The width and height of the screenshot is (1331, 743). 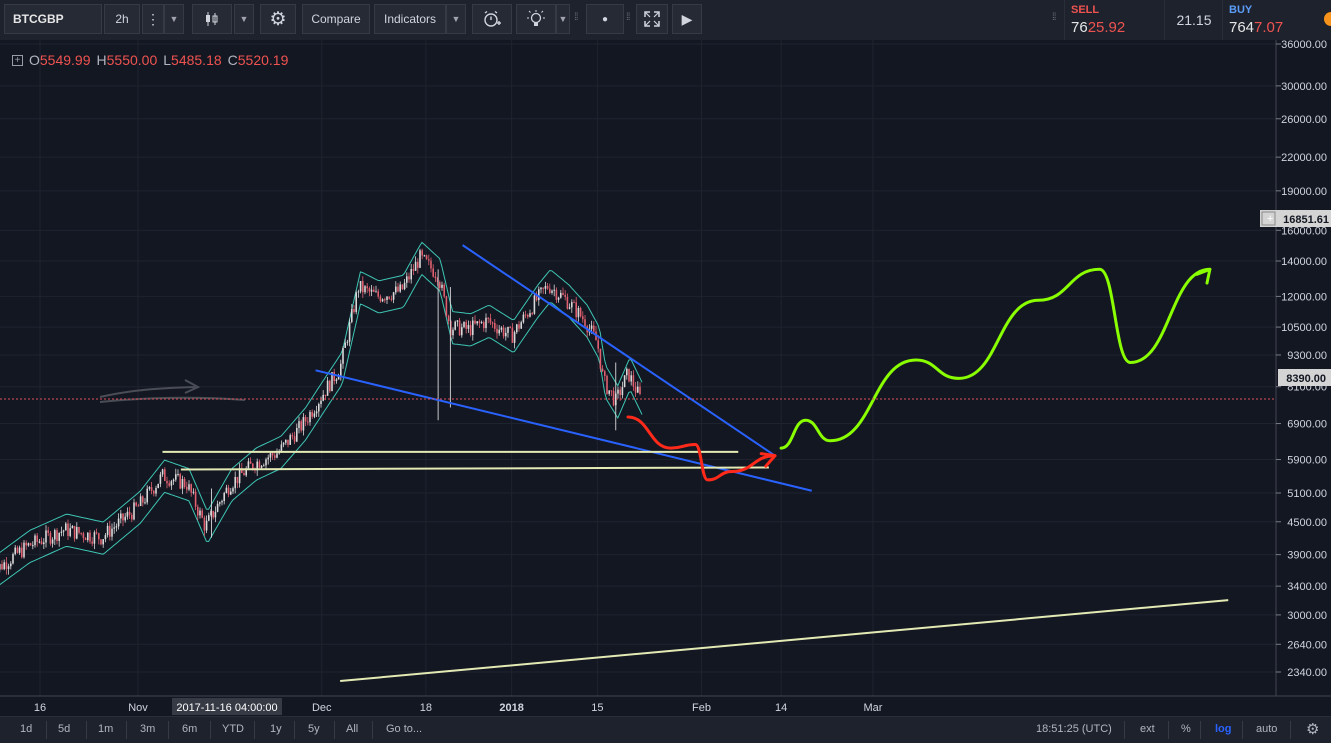 I want to click on time-axis-labels: 16 Nov Dec 18 2018 15 Feb 14 Mar, so click(x=458, y=708).